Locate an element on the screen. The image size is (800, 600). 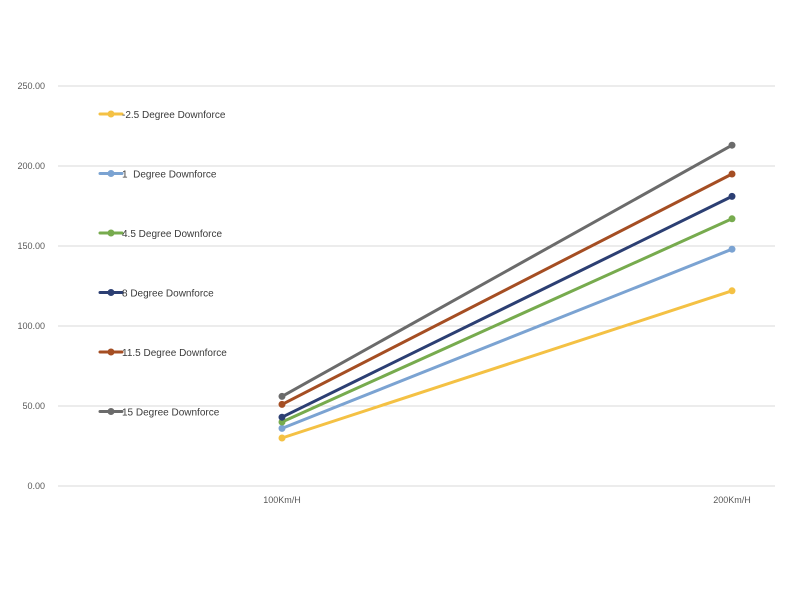
y-tick-label: 150.00 is located at coordinates (31, 246).